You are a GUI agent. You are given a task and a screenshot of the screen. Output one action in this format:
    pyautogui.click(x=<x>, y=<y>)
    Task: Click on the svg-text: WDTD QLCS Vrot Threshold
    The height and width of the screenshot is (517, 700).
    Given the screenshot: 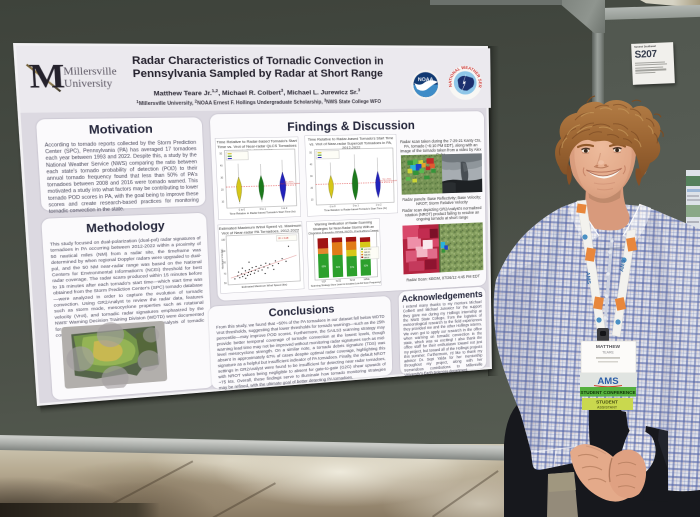 What is the action you would take?
    pyautogui.click(x=290, y=183)
    